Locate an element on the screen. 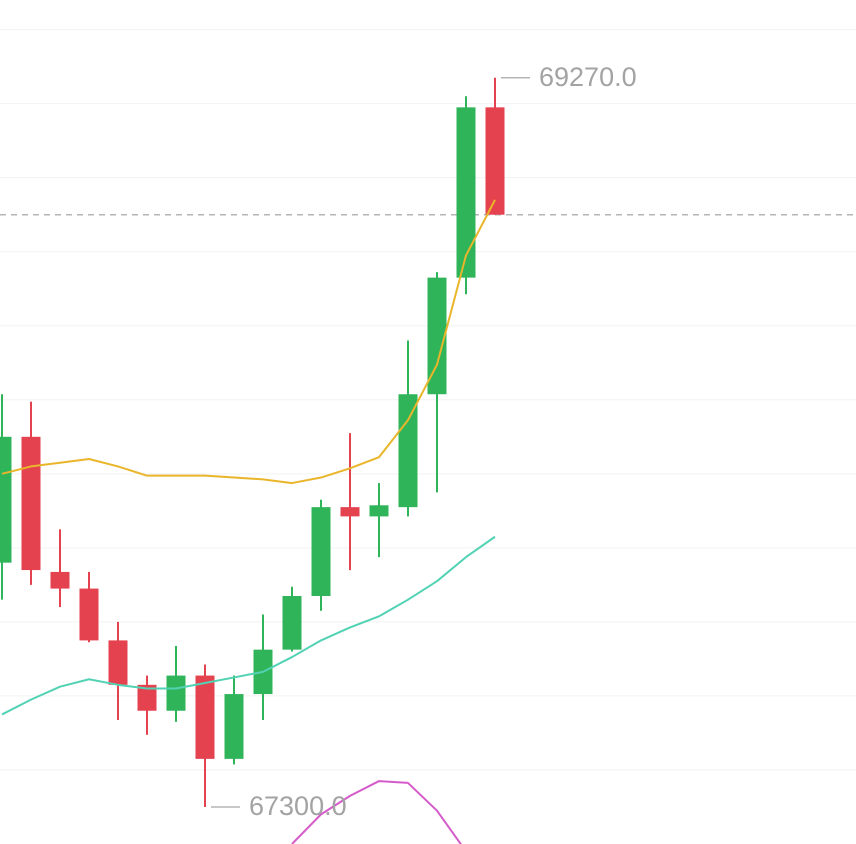  annotation-label: 67300.0 is located at coordinates (298, 806).